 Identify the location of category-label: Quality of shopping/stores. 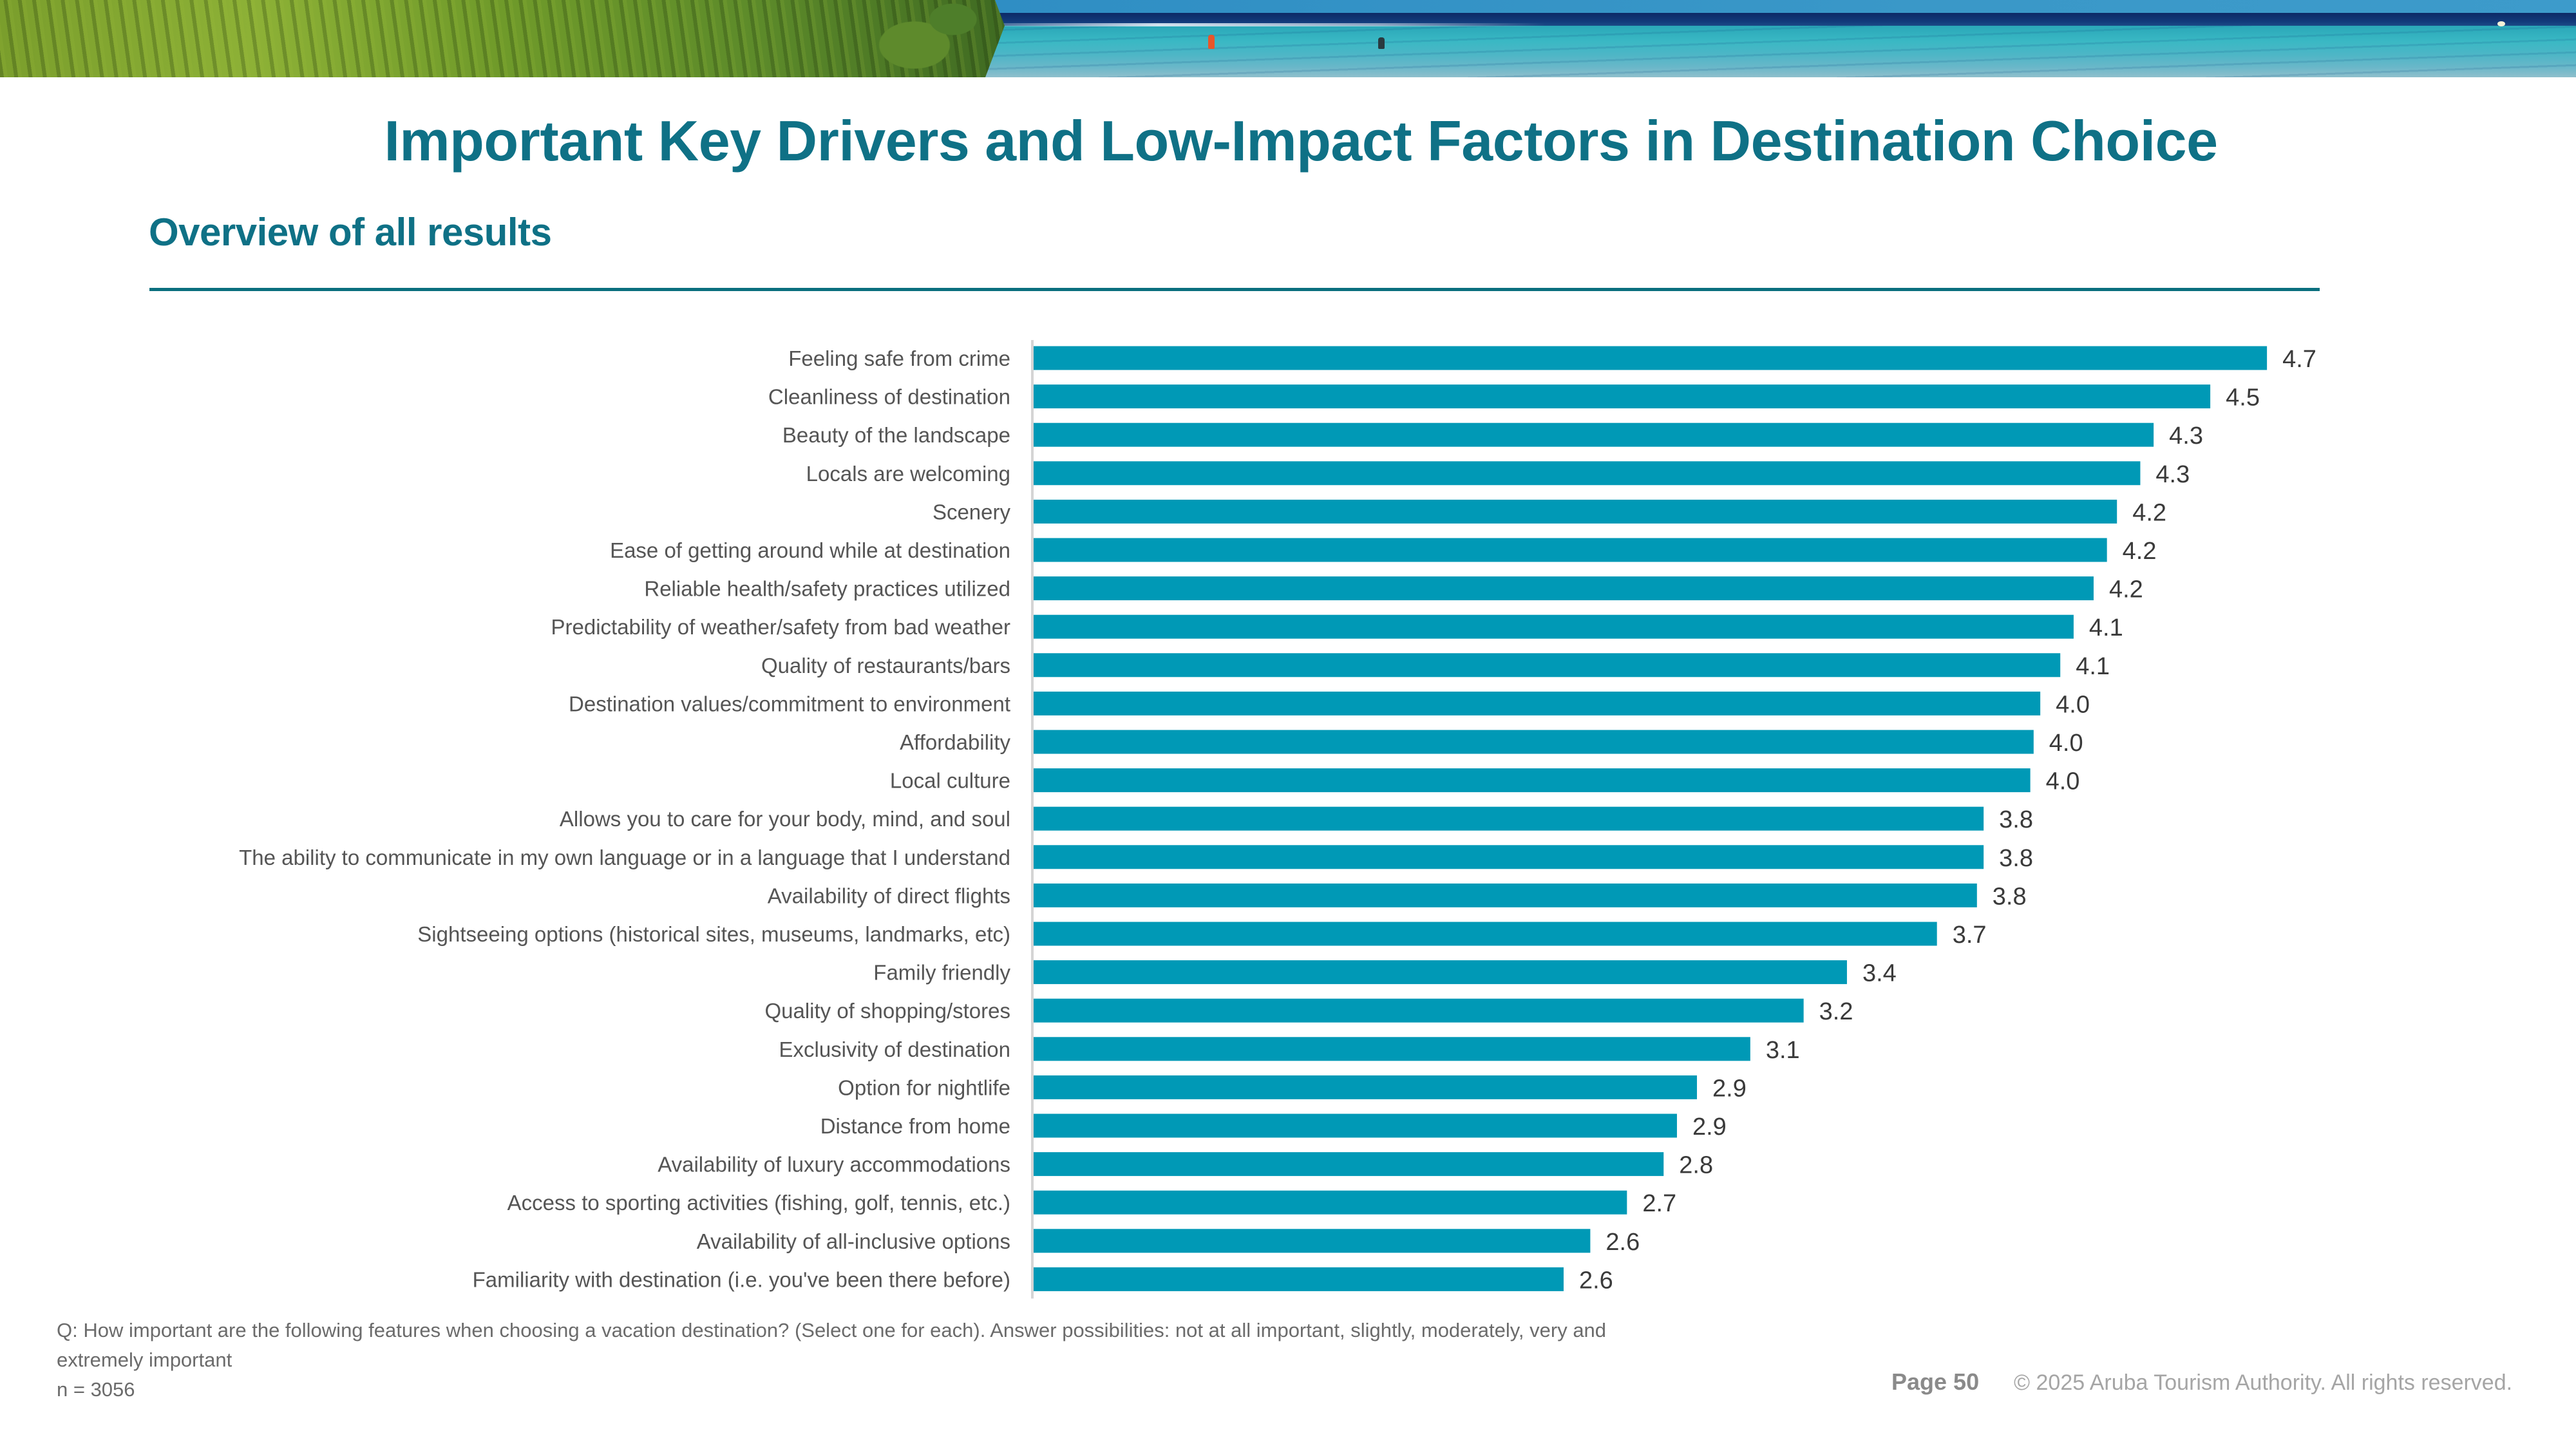
(887, 1011).